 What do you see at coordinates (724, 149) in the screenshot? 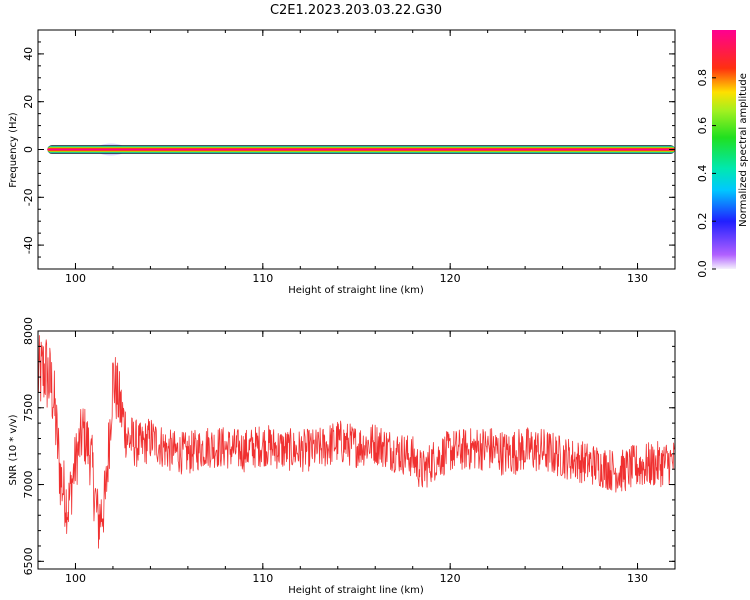
I see `colorbar-gradient` at bounding box center [724, 149].